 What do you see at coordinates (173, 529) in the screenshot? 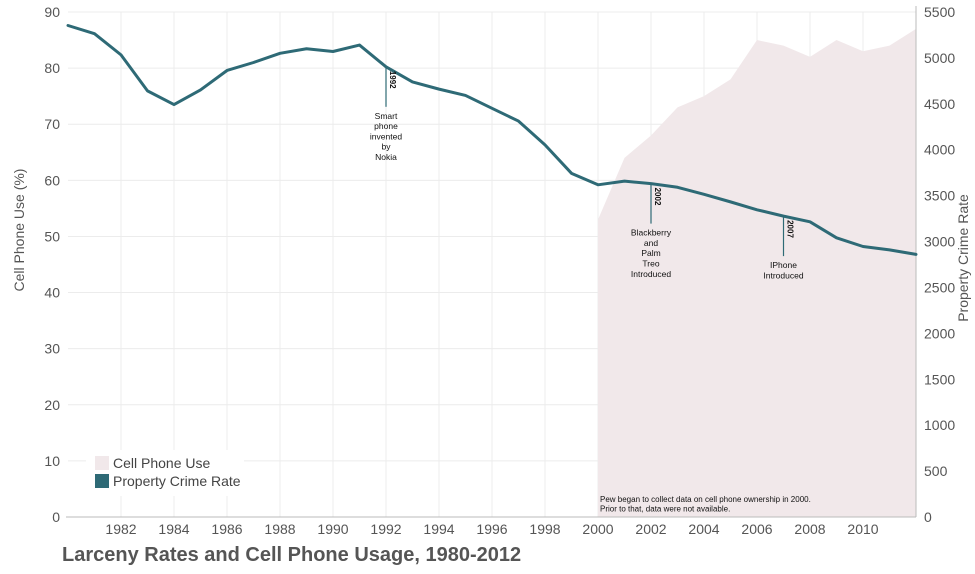
I see `x-tick-label: 1984` at bounding box center [173, 529].